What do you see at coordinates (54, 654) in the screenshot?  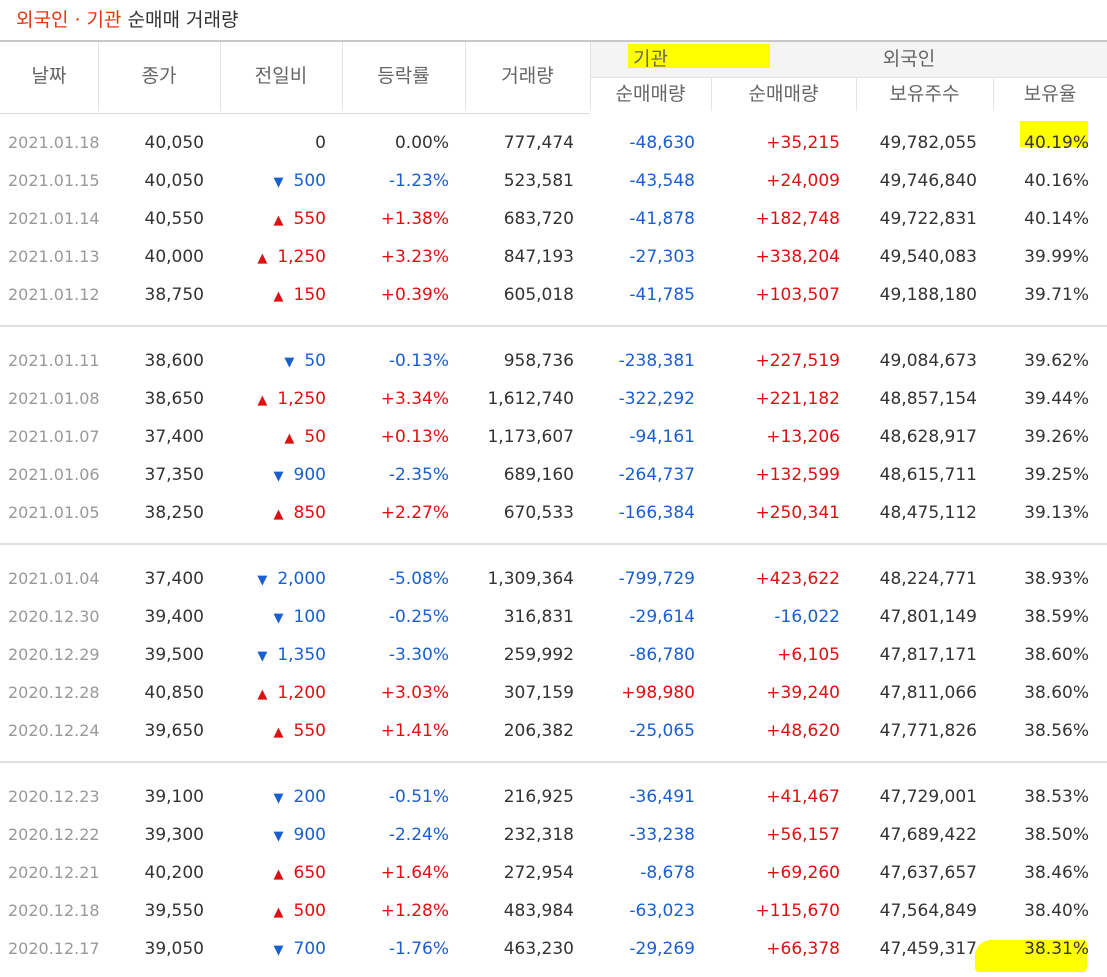 I see `date-cell: 2020.12.29` at bounding box center [54, 654].